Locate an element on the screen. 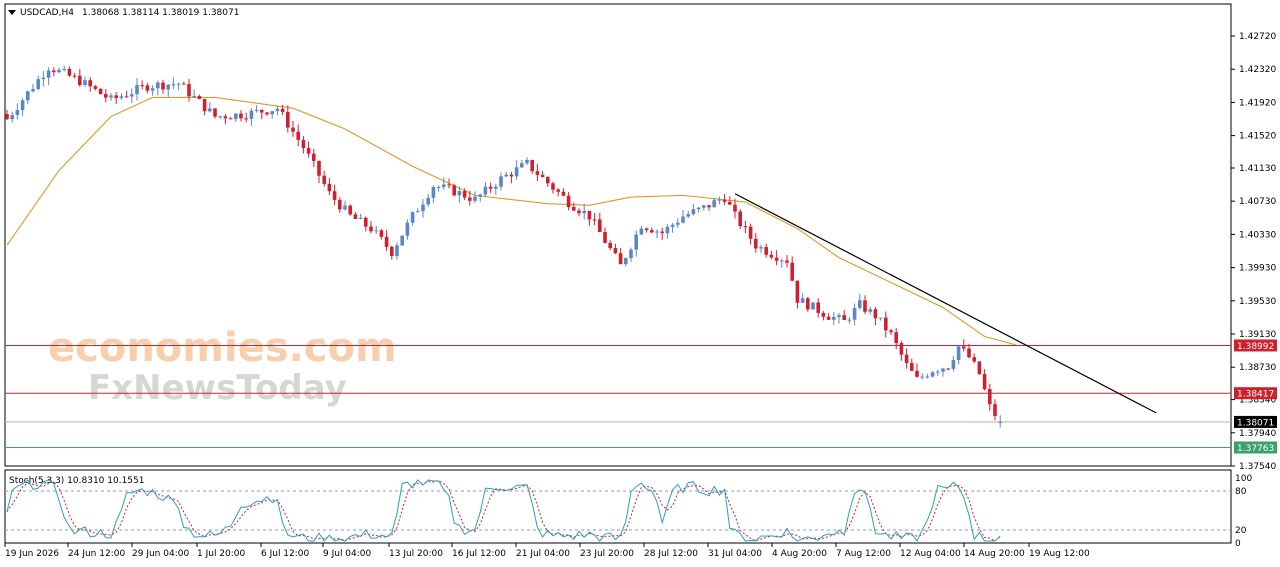 The height and width of the screenshot is (567, 1280). stoch-tick-label: 20 is located at coordinates (1241, 531).